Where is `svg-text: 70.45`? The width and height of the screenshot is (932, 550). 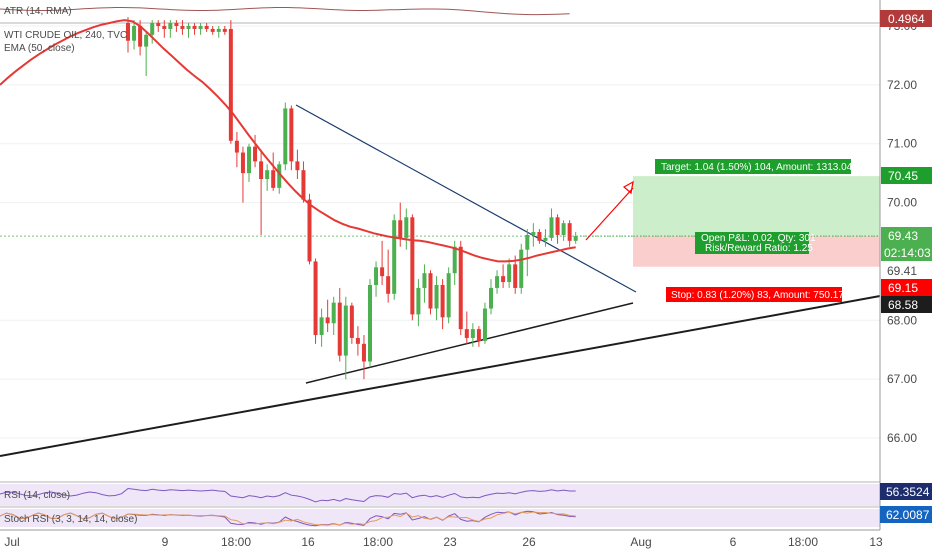
svg-text: 70.45 is located at coordinates (903, 176).